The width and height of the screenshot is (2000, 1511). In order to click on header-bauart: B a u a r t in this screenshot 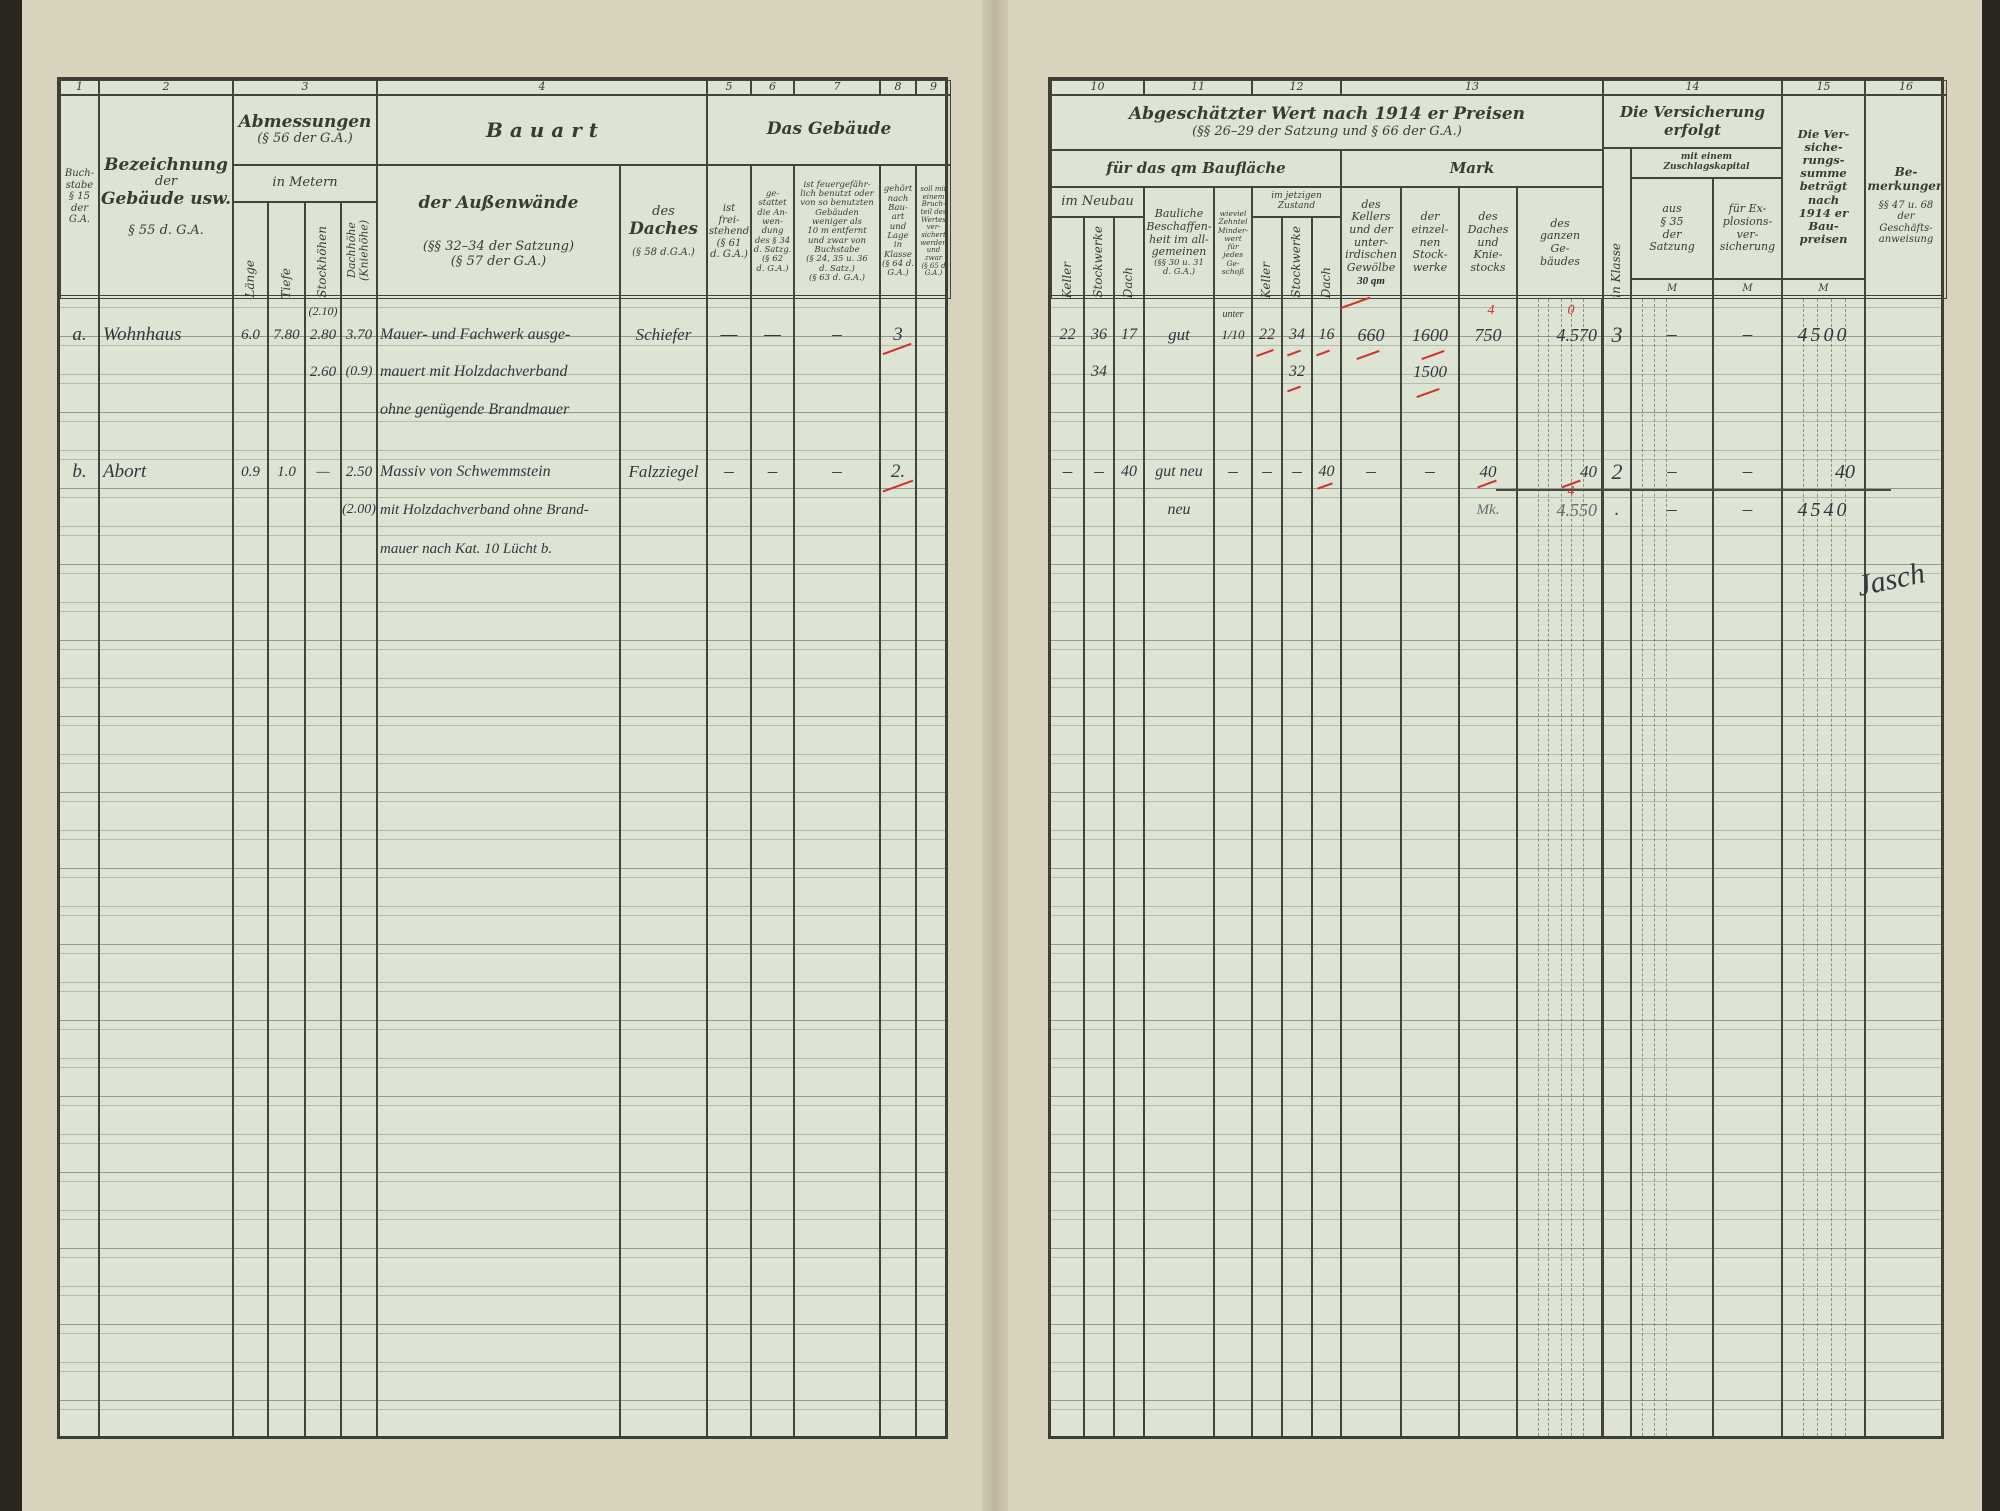, I will do `click(542, 130)`.